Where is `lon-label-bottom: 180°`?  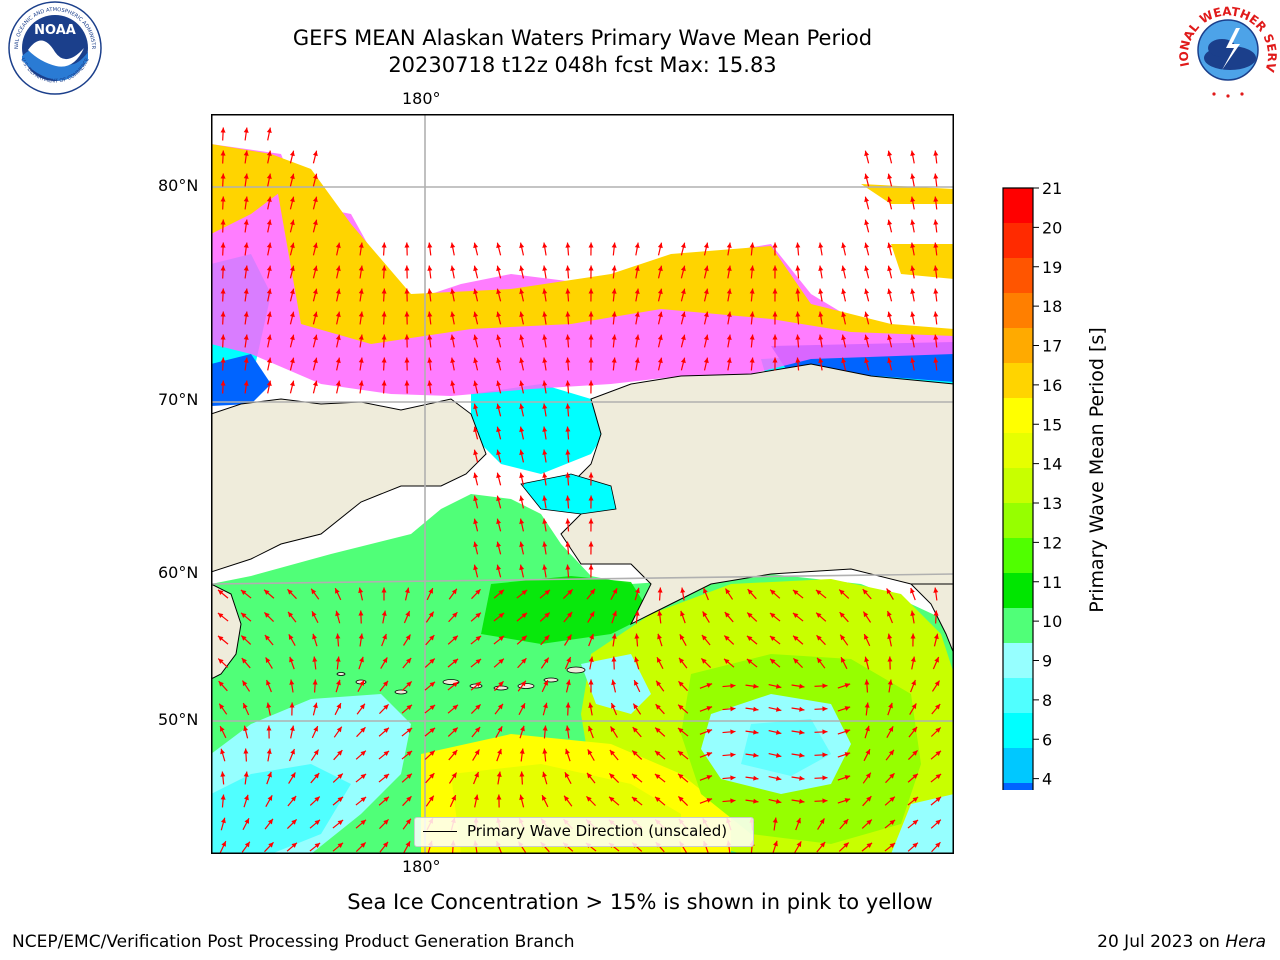
lon-label-bottom: 180° is located at coordinates (421, 866).